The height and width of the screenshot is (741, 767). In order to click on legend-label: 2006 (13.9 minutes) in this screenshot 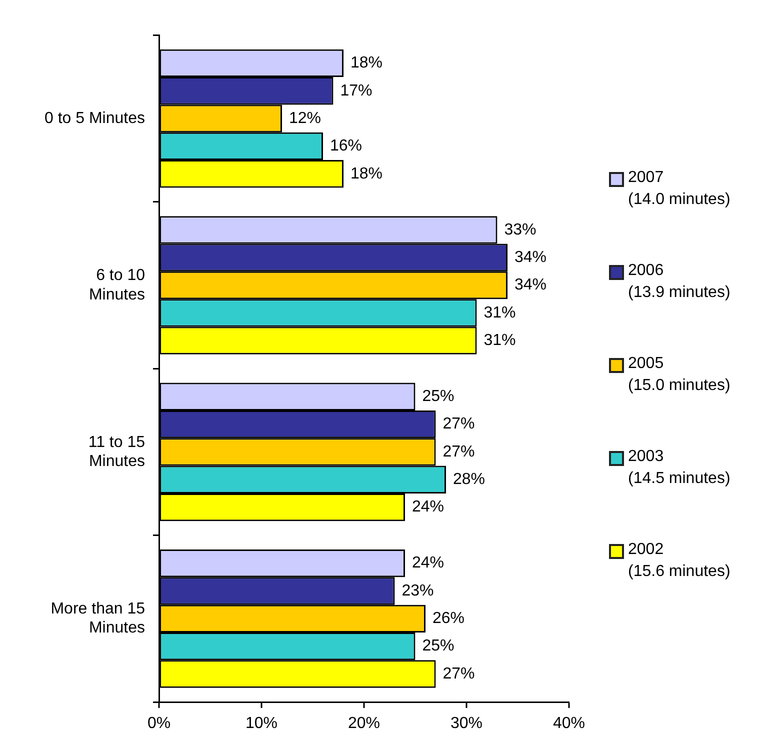, I will do `click(679, 282)`.